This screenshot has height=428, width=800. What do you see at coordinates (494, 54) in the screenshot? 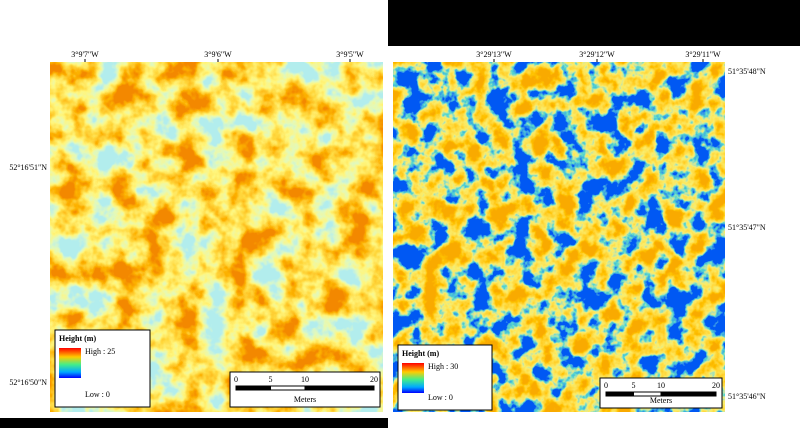
I see `longitude-label: 3°29'13"W` at bounding box center [494, 54].